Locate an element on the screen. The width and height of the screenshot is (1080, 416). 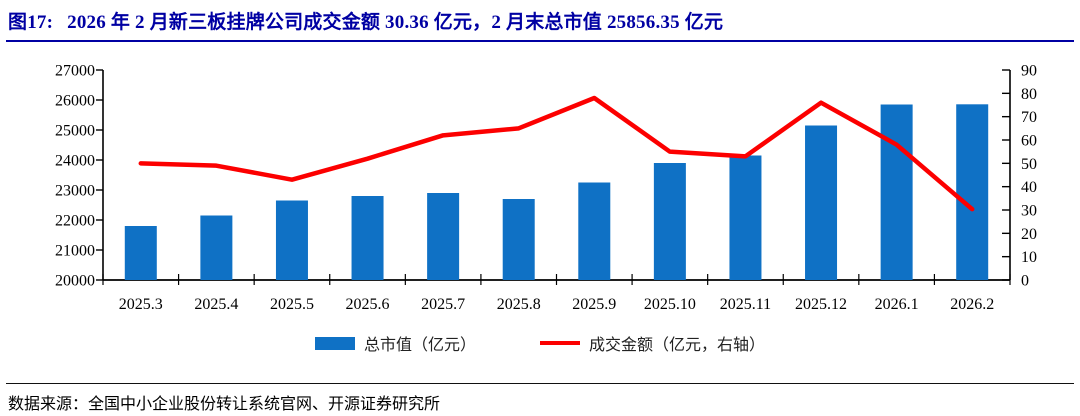
x-axis-category-label: 2025.3 is located at coordinates (141, 304).